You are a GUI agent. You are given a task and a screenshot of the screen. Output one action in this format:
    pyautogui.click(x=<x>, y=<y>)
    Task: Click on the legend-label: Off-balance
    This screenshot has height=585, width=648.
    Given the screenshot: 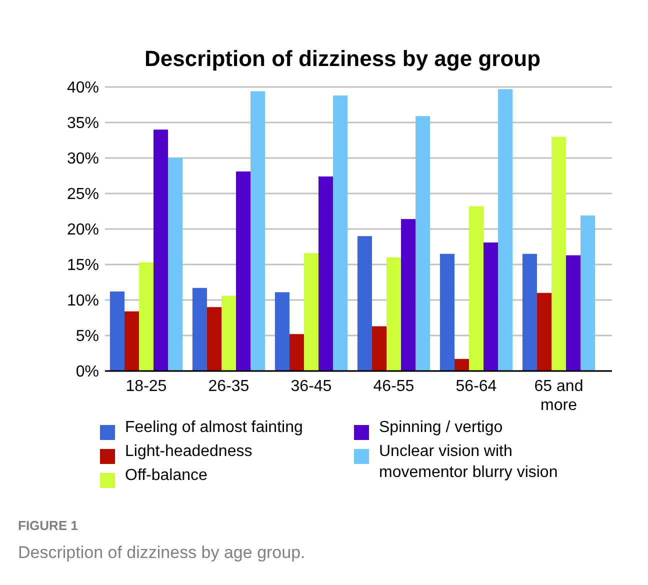 What is the action you would take?
    pyautogui.click(x=166, y=475)
    